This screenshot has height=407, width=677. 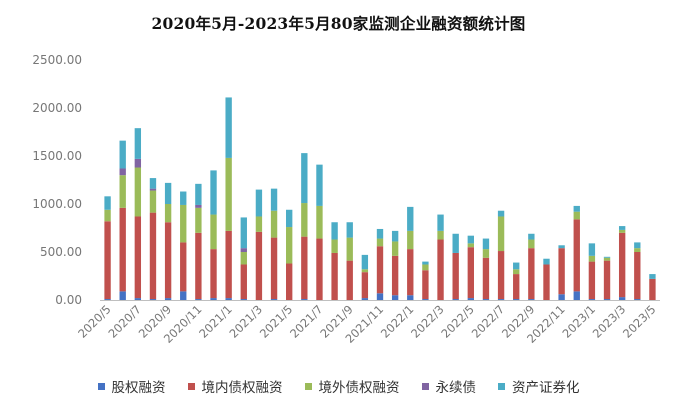 I want to click on legend: 股权融资 境内债权融资 境外债权融资 永续债 资产证券化, so click(x=338, y=386).